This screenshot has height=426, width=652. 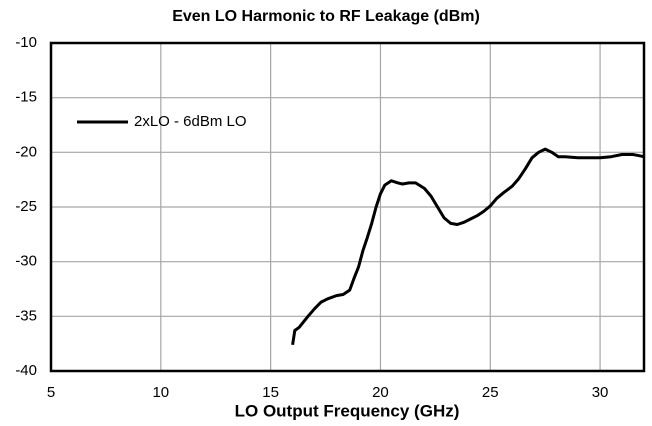 I want to click on y-tick-label: -25, so click(x=26, y=206).